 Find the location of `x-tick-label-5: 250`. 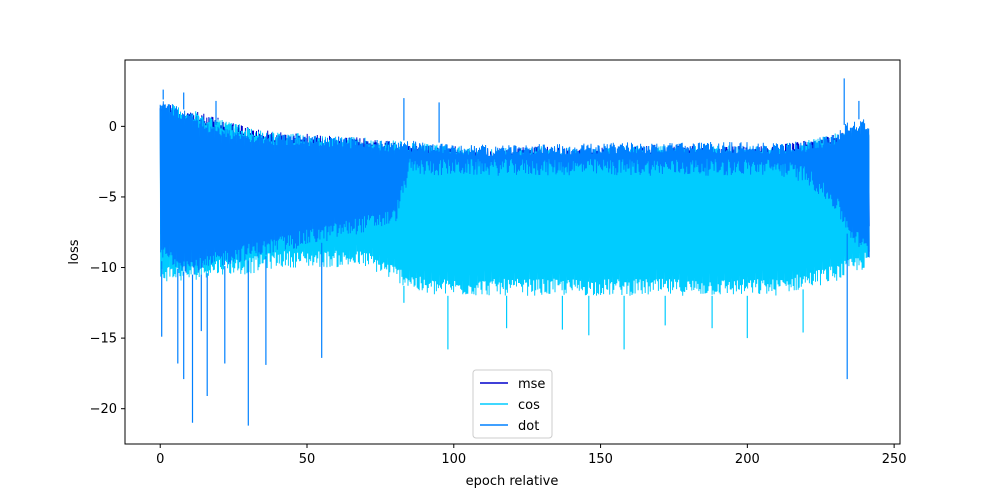

x-tick-label-5: 250 is located at coordinates (894, 459).